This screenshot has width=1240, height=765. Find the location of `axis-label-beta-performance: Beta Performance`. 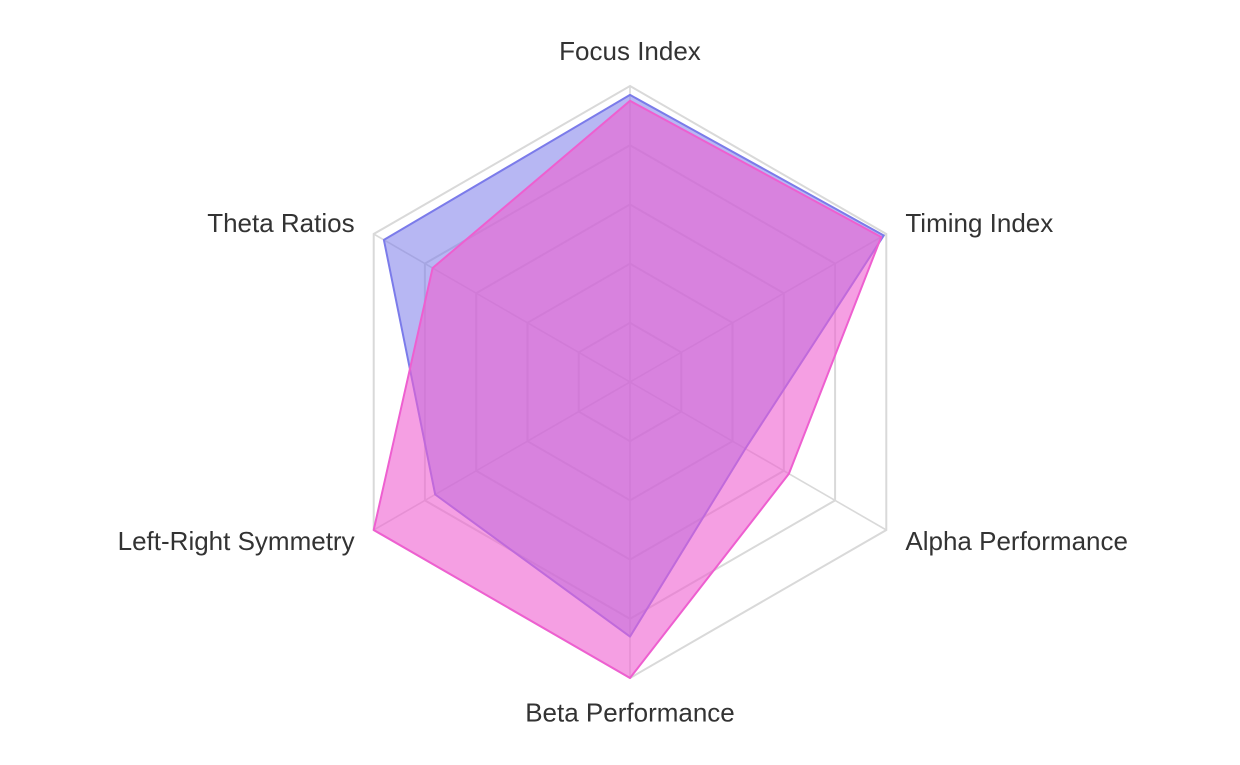

axis-label-beta-performance: Beta Performance is located at coordinates (630, 713).